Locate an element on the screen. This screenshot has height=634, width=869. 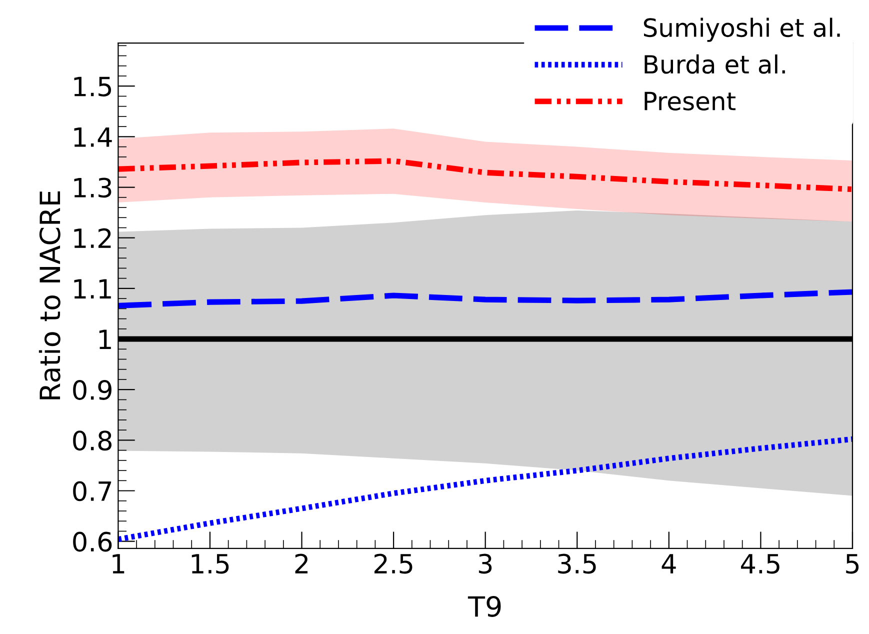
x-tick-label: 1.5 is located at coordinates (210, 564).